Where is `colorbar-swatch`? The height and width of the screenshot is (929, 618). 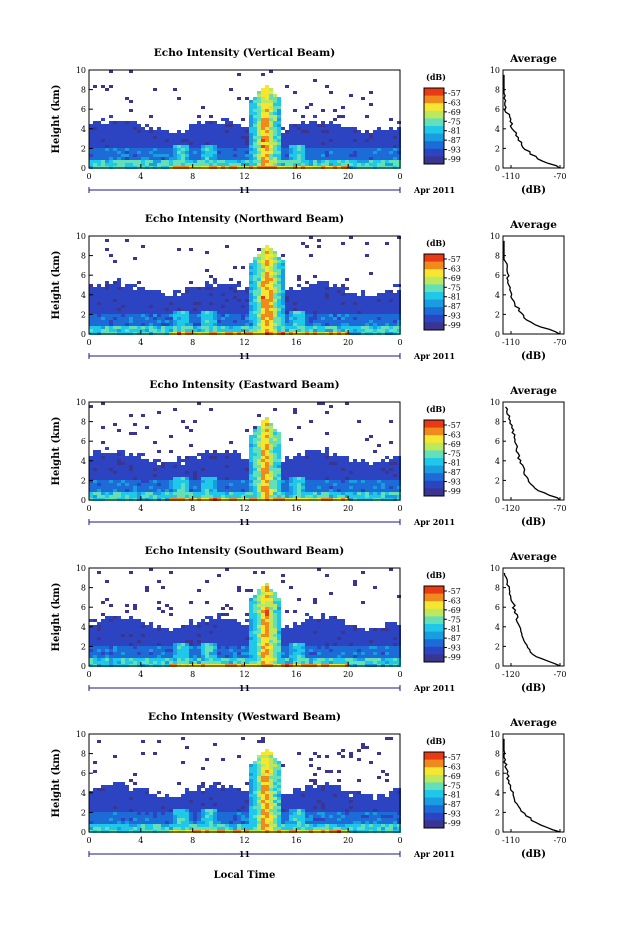
colorbar-swatch is located at coordinates (434, 265).